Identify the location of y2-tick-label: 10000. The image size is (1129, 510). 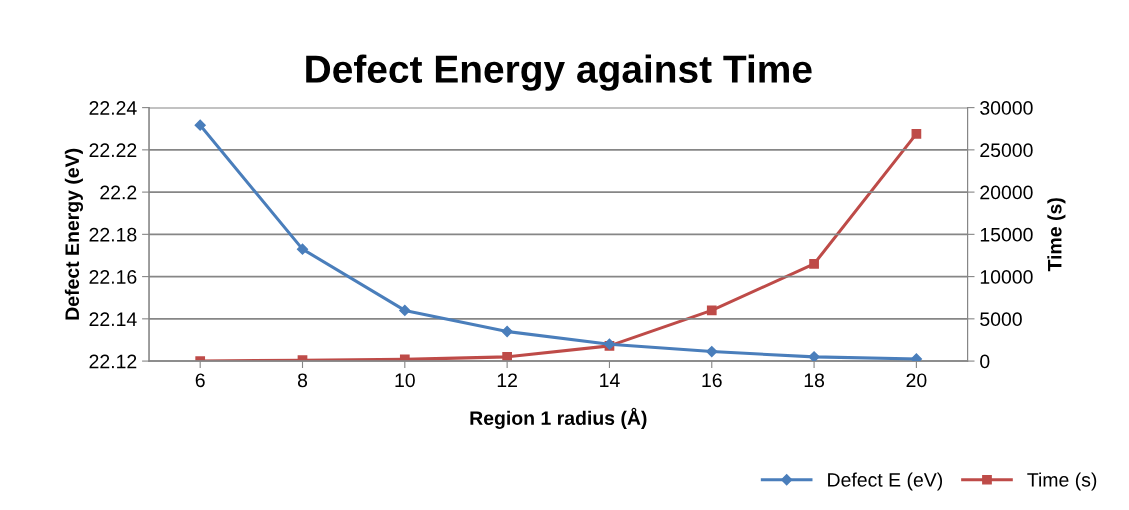
(1006, 277).